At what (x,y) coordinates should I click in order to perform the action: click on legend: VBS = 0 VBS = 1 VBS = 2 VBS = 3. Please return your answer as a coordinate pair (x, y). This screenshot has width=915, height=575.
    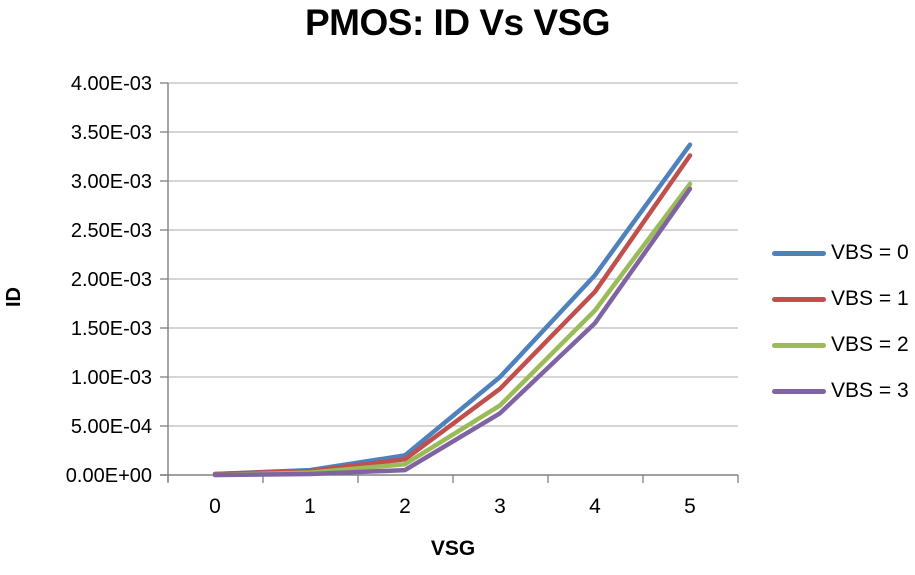
    Looking at the image, I should click on (843, 322).